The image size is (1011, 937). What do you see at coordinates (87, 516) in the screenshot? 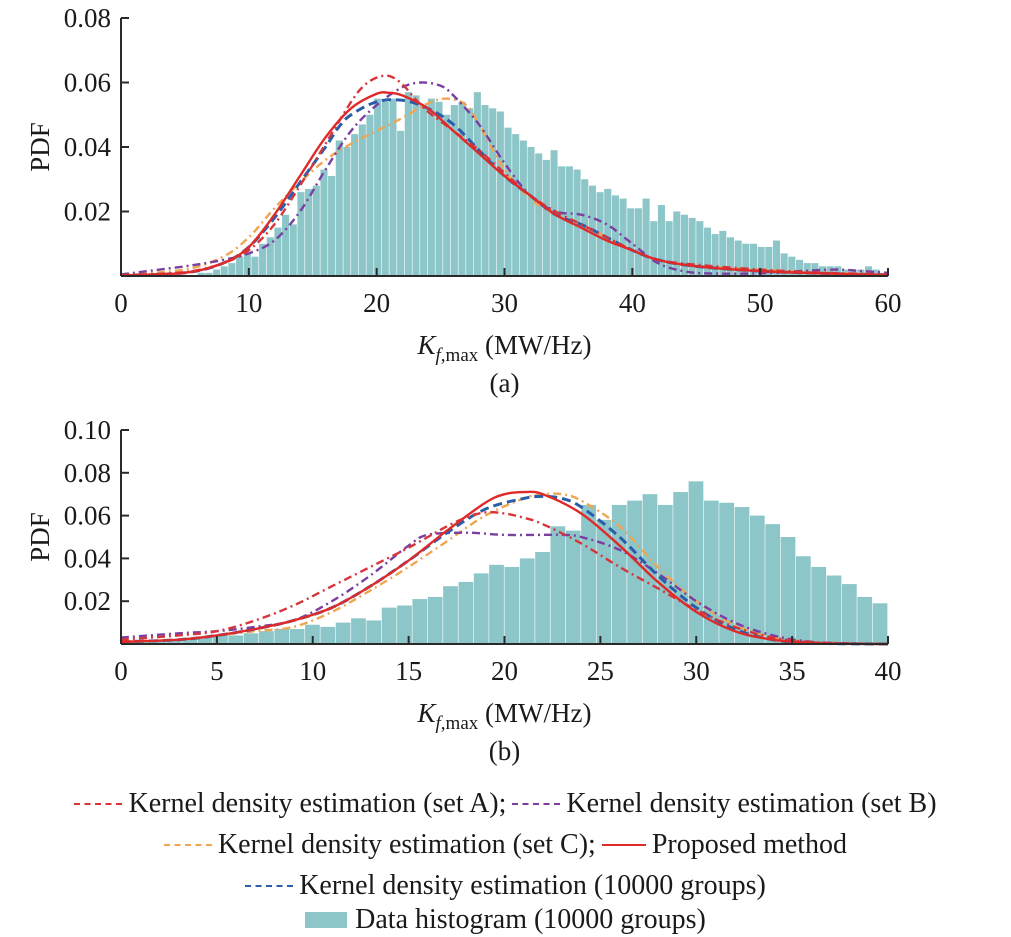
I see `y-tick-label: 0.06` at bounding box center [87, 516].